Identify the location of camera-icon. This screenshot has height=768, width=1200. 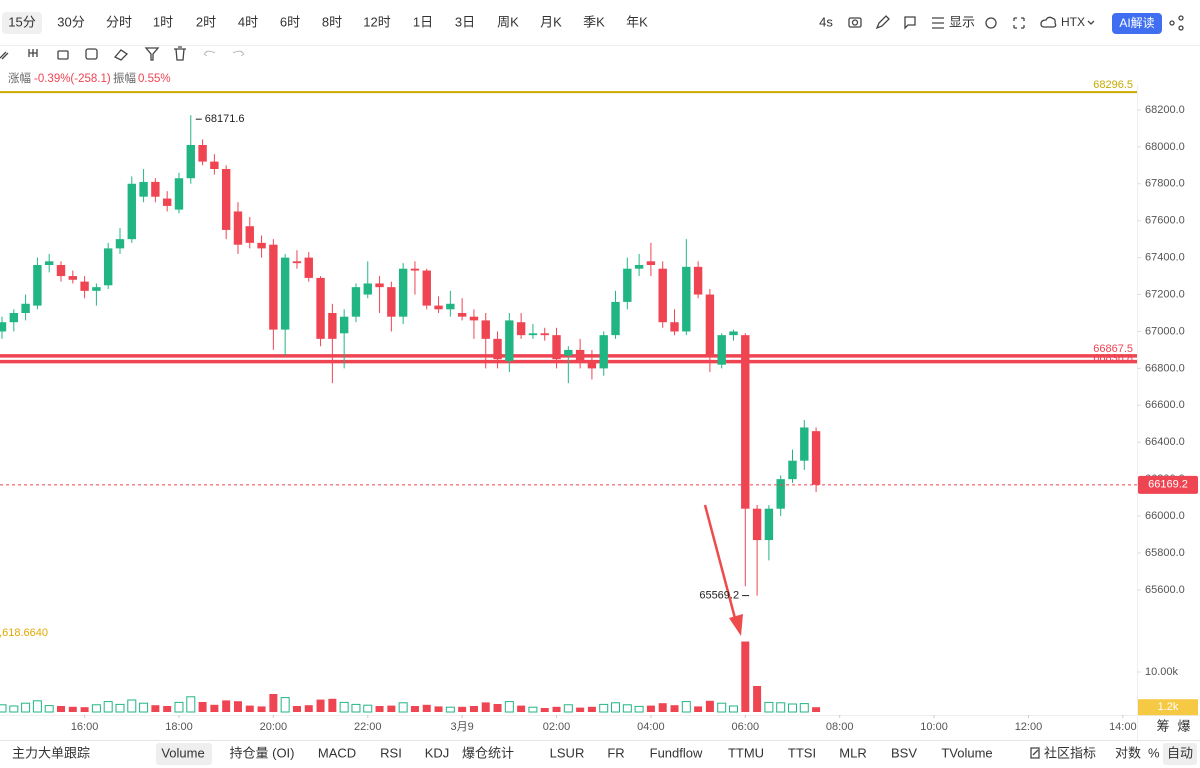
(855, 22).